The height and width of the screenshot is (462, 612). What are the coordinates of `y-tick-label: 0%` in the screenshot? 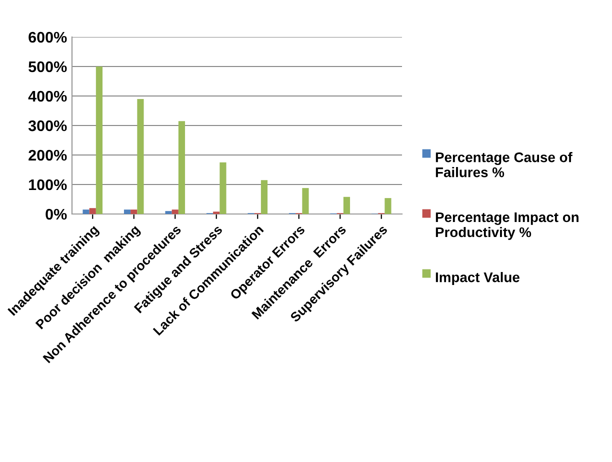 It's located at (56, 214).